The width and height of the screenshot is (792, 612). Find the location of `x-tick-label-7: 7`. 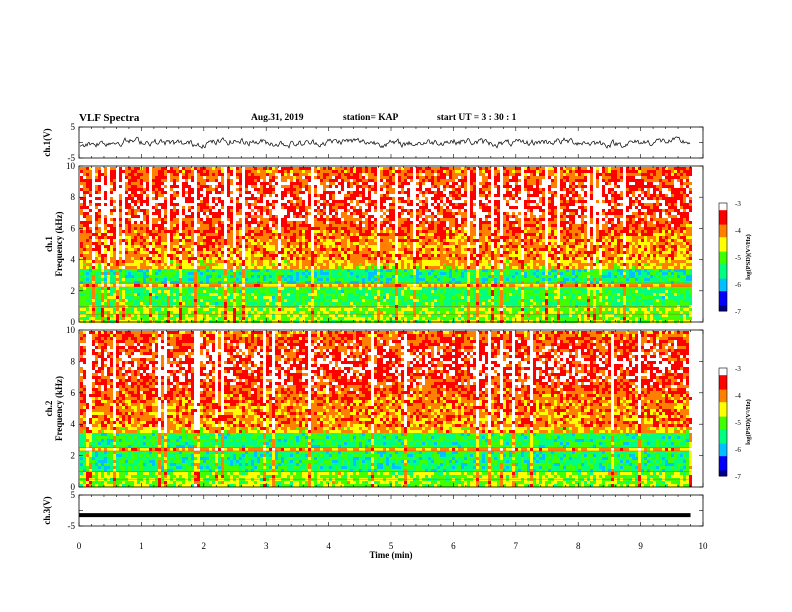

x-tick-label-7: 7 is located at coordinates (516, 546).